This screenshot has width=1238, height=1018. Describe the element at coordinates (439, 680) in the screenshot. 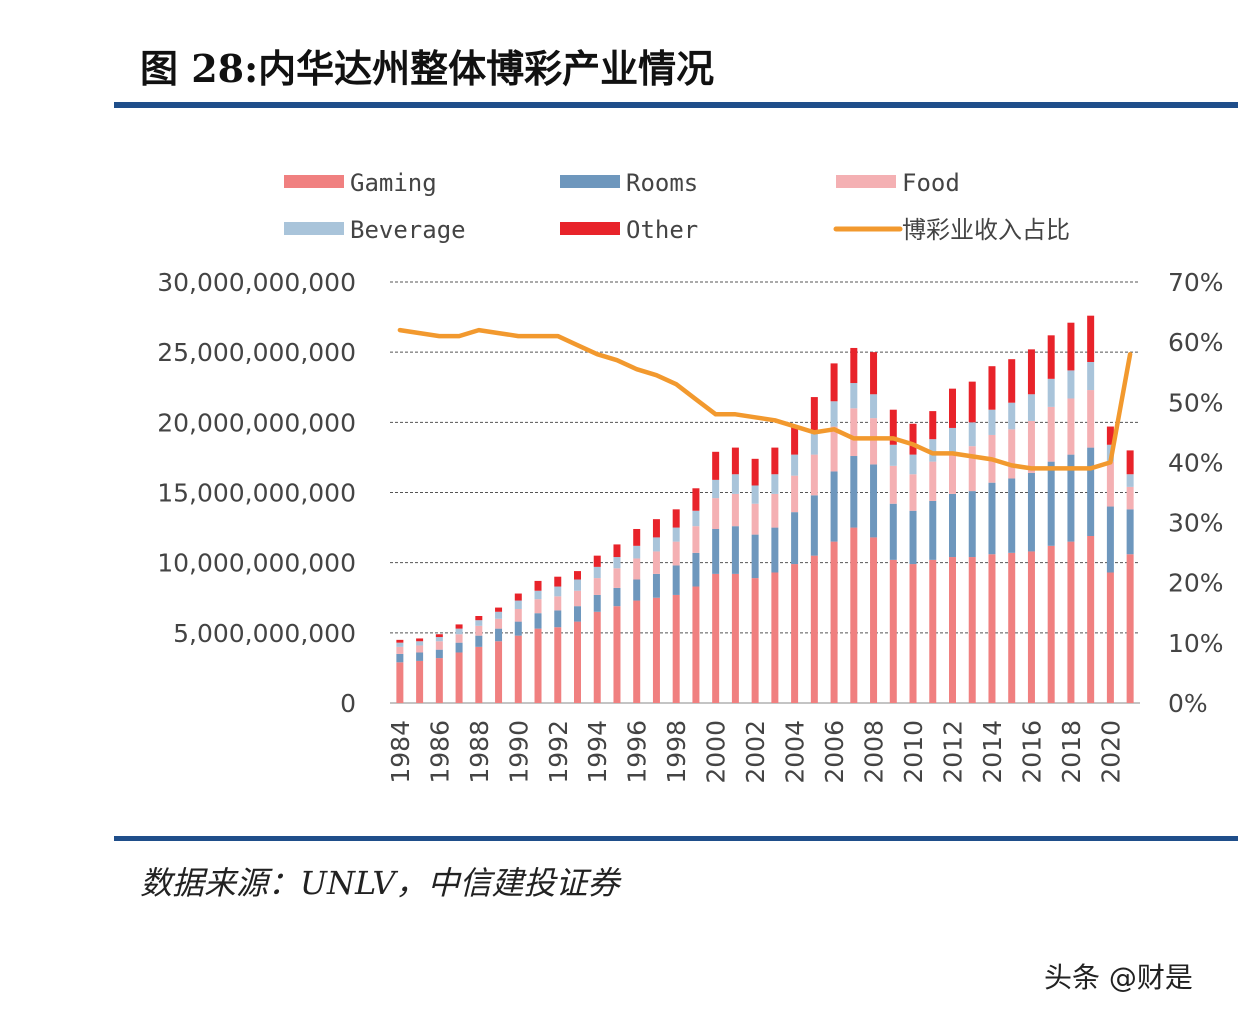

I see `bar-gaming-1986` at that location.